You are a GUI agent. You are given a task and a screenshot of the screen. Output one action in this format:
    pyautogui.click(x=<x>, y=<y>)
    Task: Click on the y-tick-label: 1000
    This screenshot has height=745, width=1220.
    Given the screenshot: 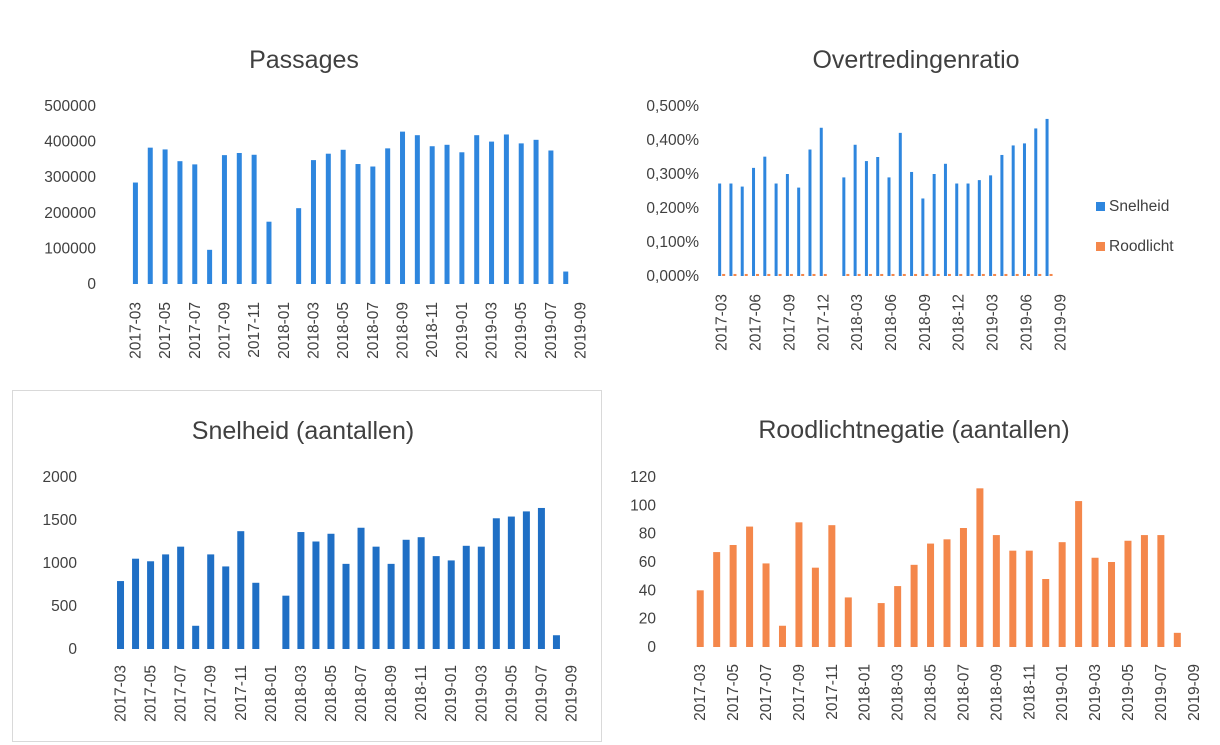 What is the action you would take?
    pyautogui.click(x=60, y=563)
    